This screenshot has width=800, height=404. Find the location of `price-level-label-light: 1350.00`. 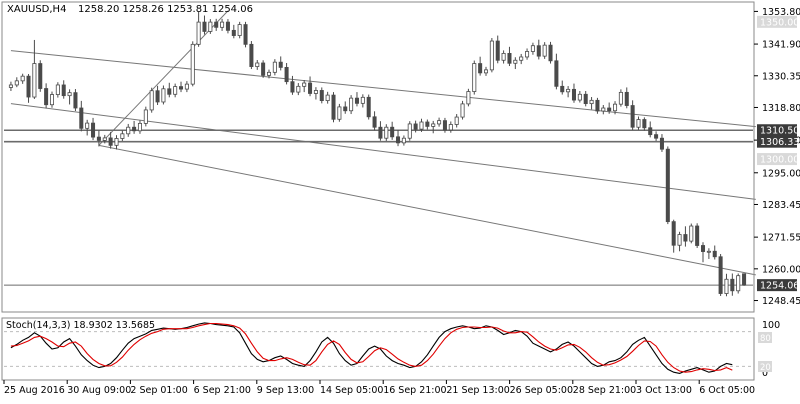

price-level-label-light: 1350.00 is located at coordinates (779, 22).